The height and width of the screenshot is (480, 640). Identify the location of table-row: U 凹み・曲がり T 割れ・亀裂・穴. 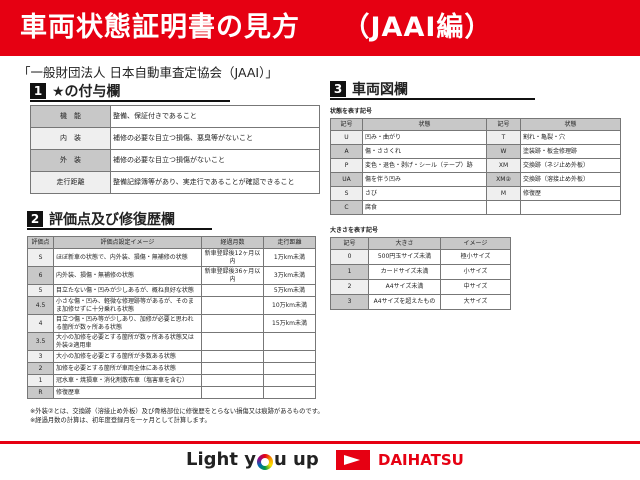
(475, 137).